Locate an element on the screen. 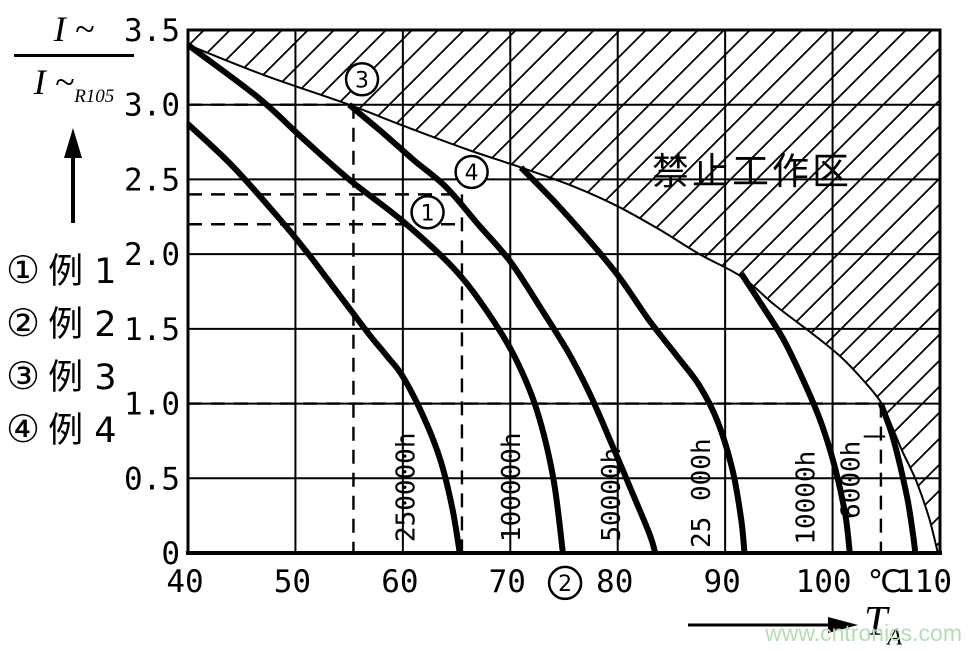 The image size is (968, 651). x-tick-label: 60 is located at coordinates (399, 582).